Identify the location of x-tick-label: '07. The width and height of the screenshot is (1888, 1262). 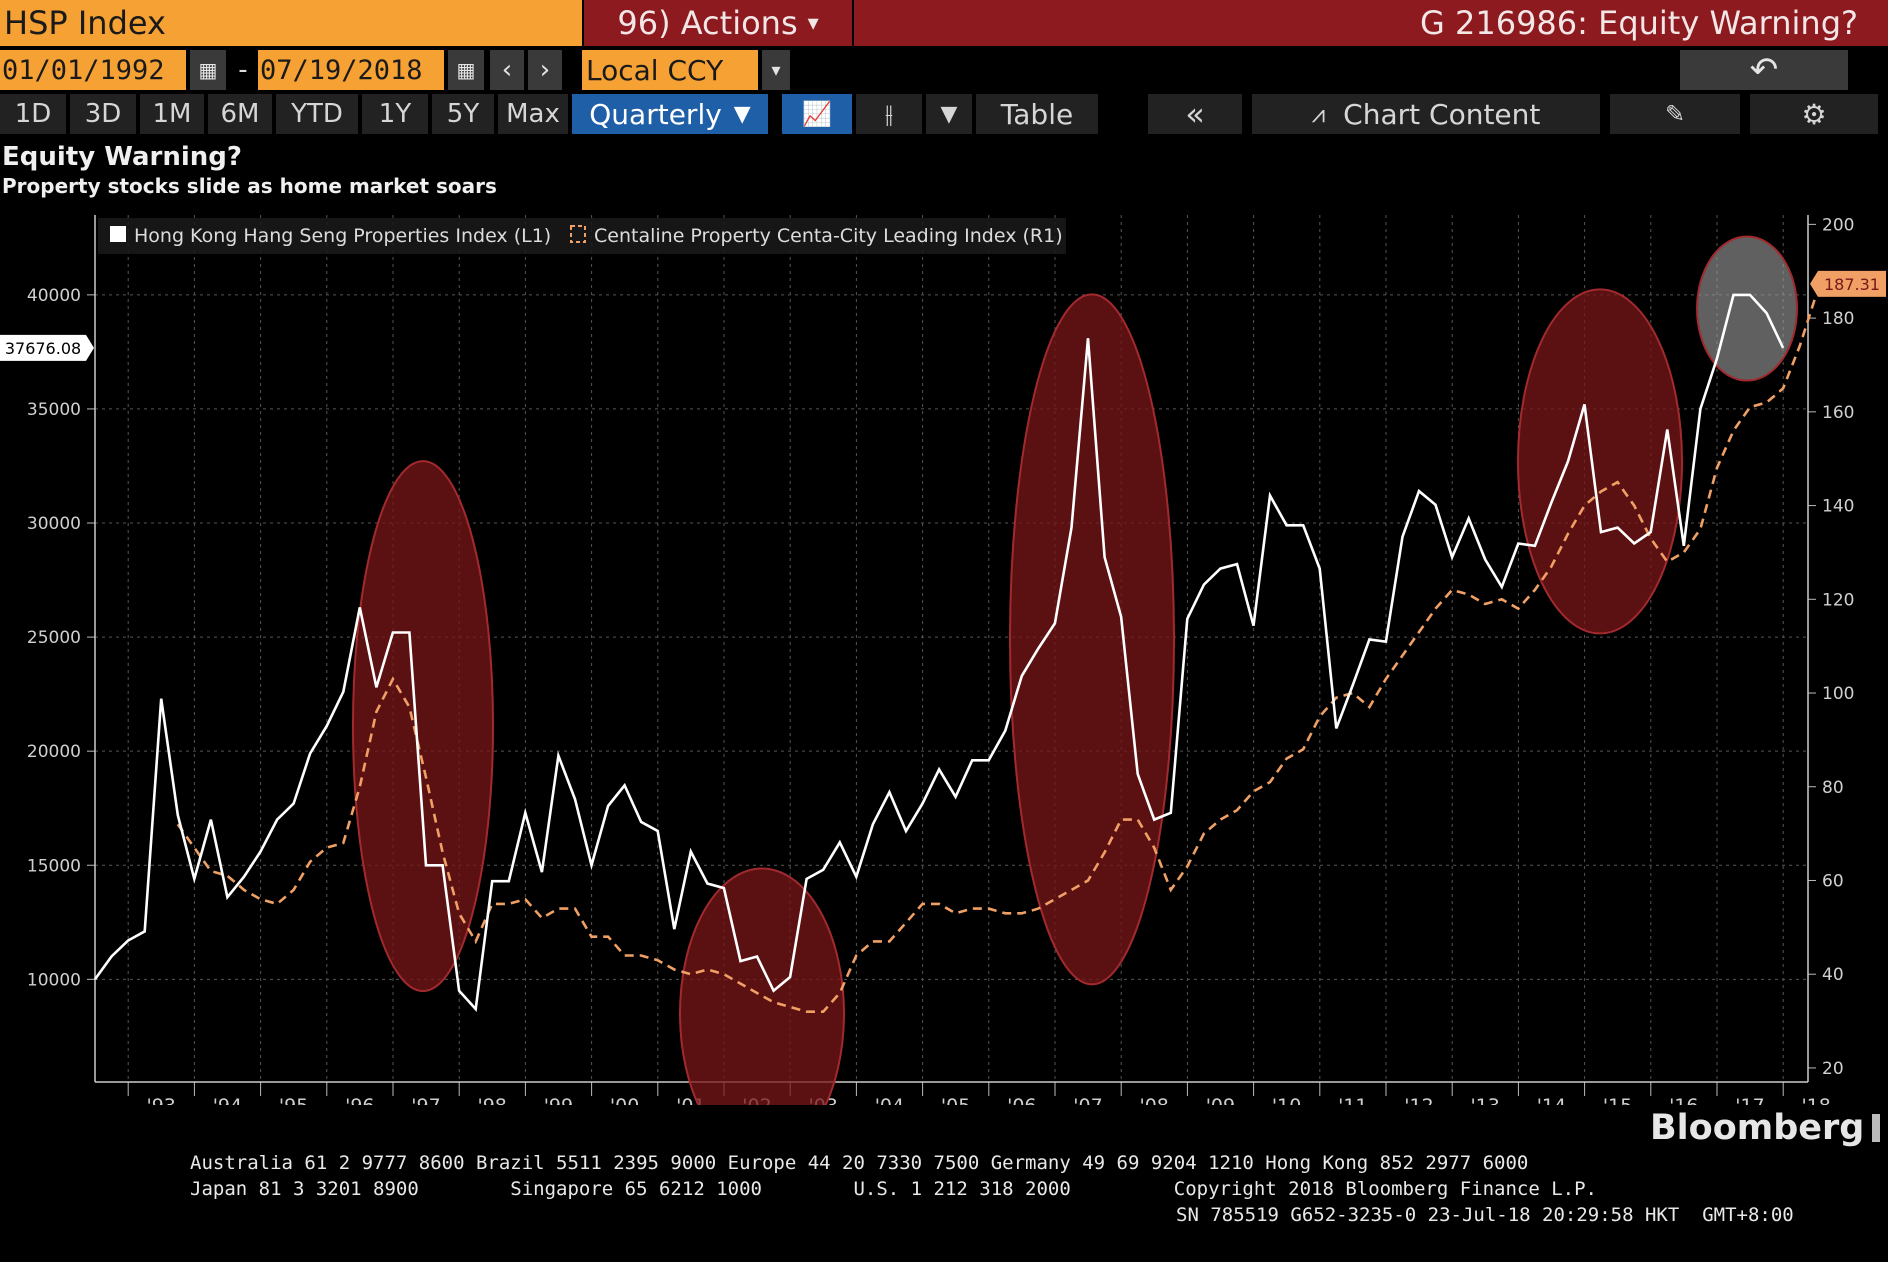
(1087, 1100).